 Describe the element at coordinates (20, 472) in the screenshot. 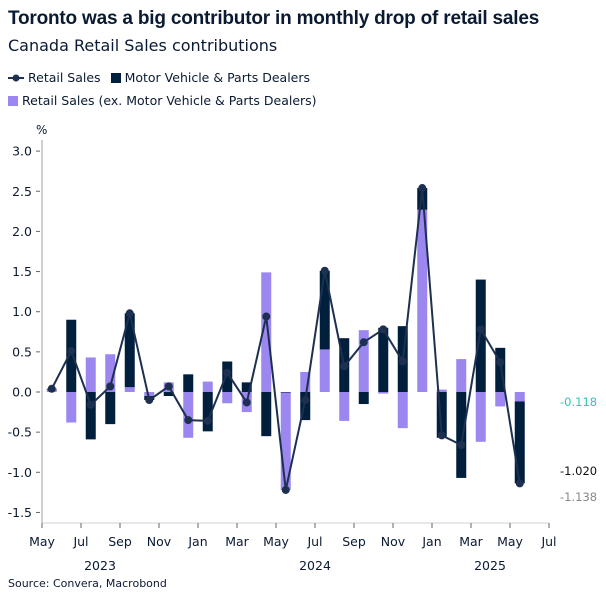

I see `y-tick-label: -1.0` at that location.